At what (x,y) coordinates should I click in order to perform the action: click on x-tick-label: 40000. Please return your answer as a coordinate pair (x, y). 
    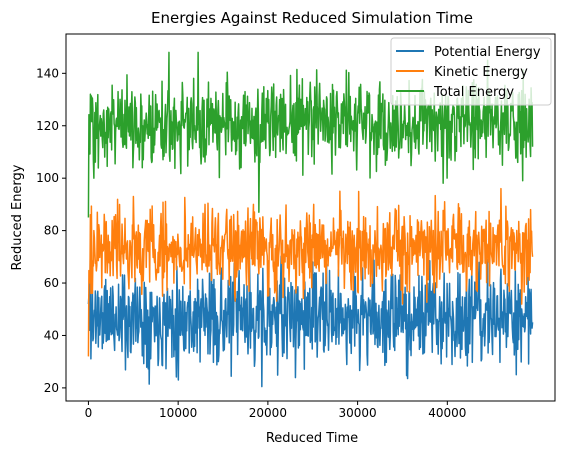
    Looking at the image, I should click on (447, 413).